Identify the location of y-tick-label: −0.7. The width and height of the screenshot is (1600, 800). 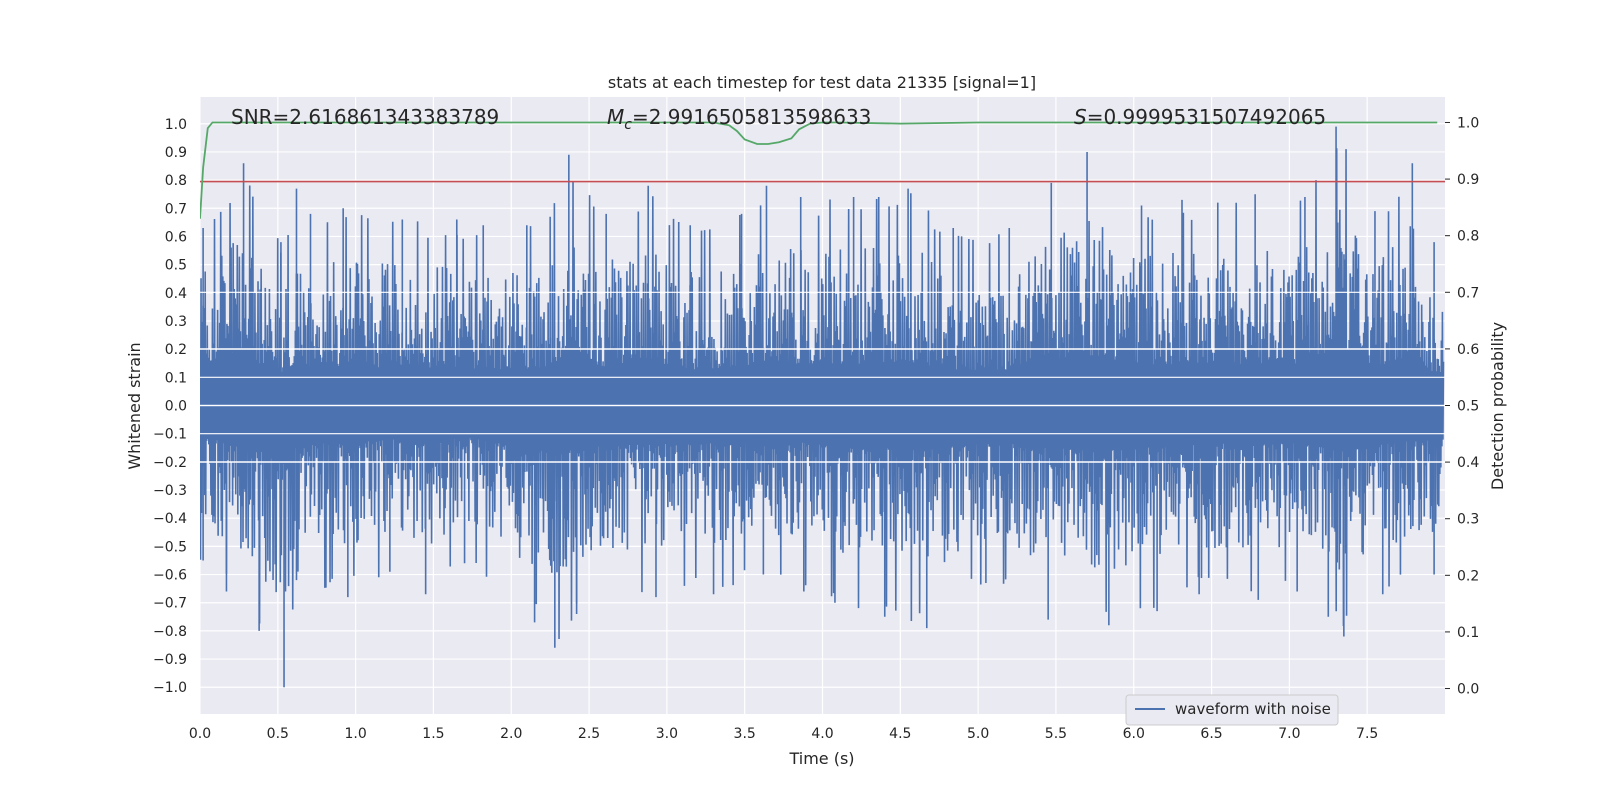
(170, 604).